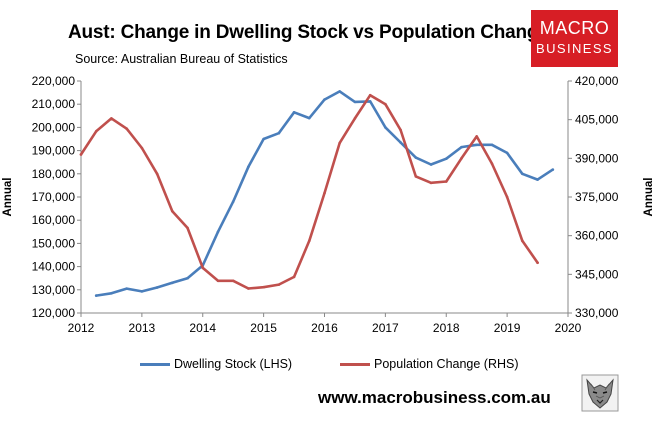 The image size is (660, 428). What do you see at coordinates (600, 393) in the screenshot?
I see `wolf-icon` at bounding box center [600, 393].